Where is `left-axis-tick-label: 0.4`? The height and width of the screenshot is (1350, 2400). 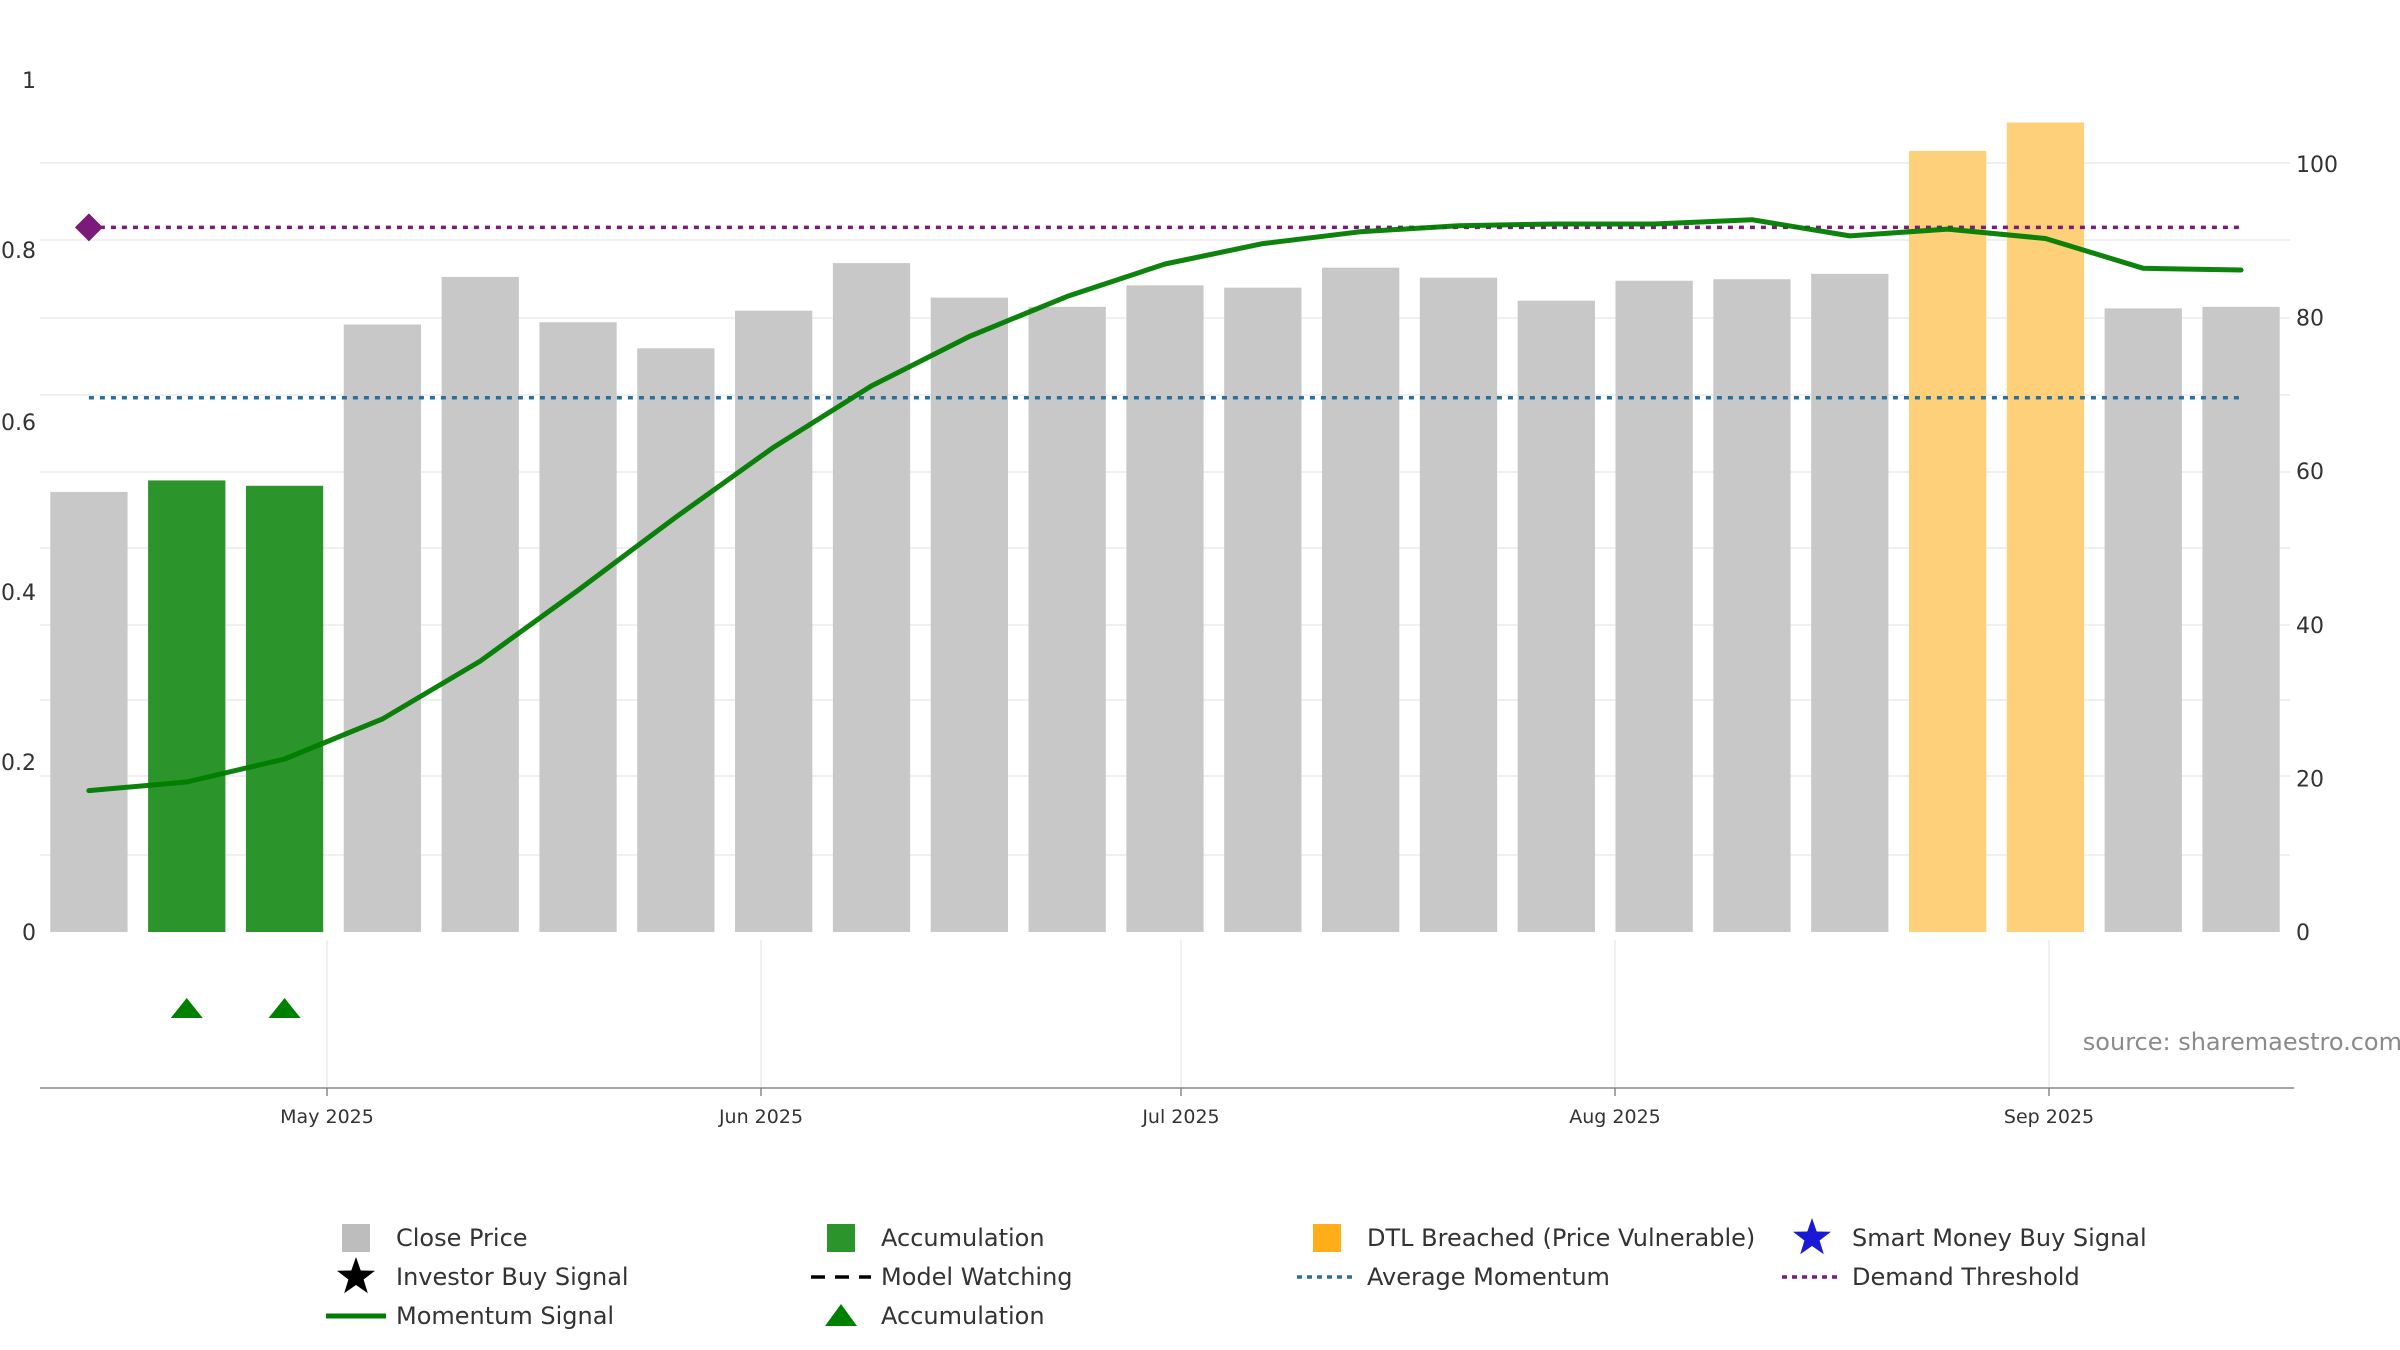
left-axis-tick-label: 0.4 is located at coordinates (18, 593).